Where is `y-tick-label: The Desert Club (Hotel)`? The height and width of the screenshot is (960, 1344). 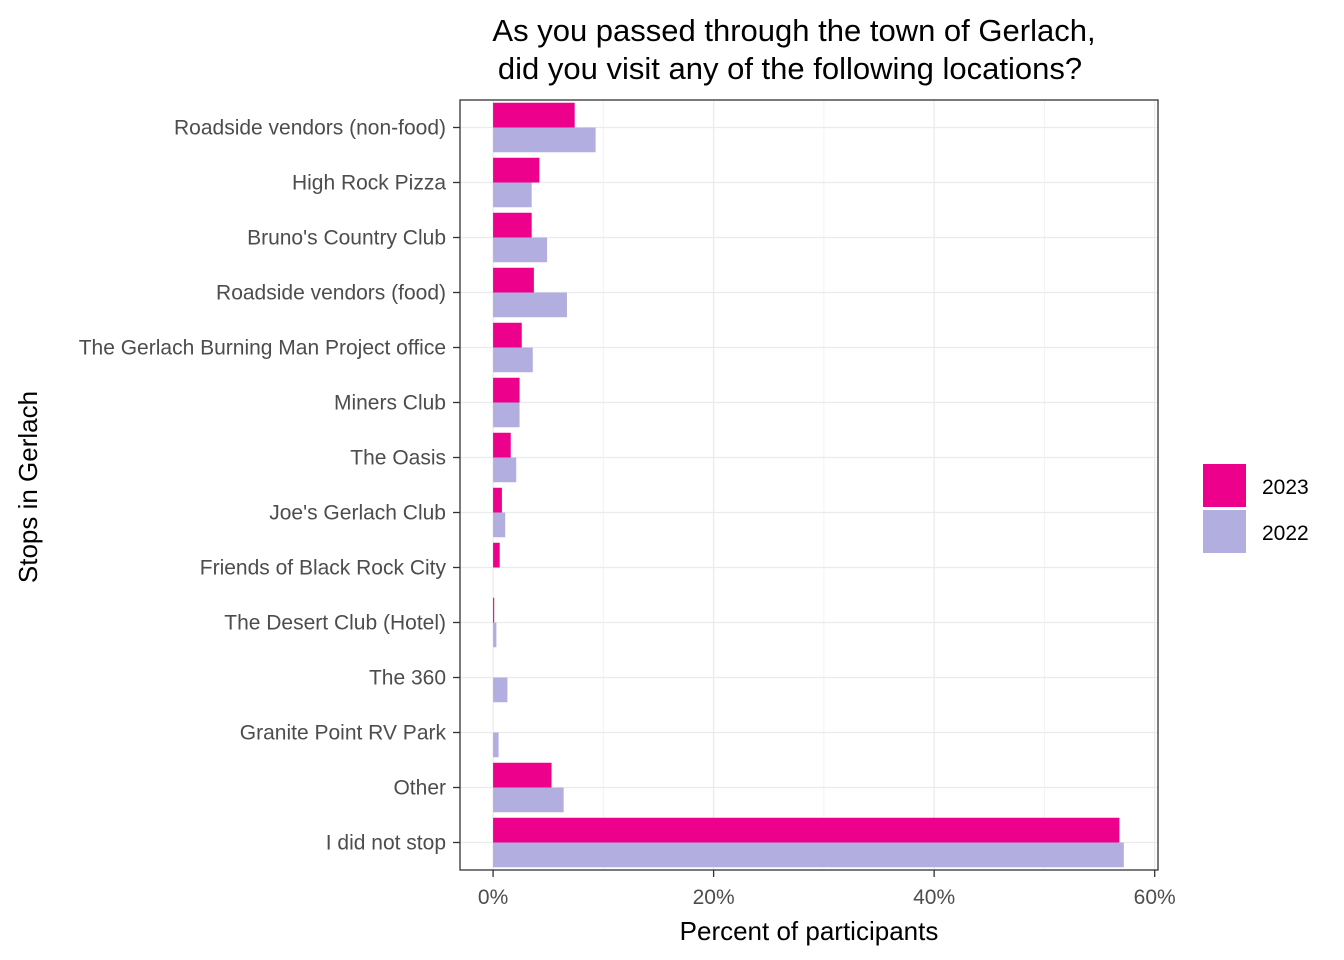
y-tick-label: The Desert Club (Hotel) is located at coordinates (335, 623).